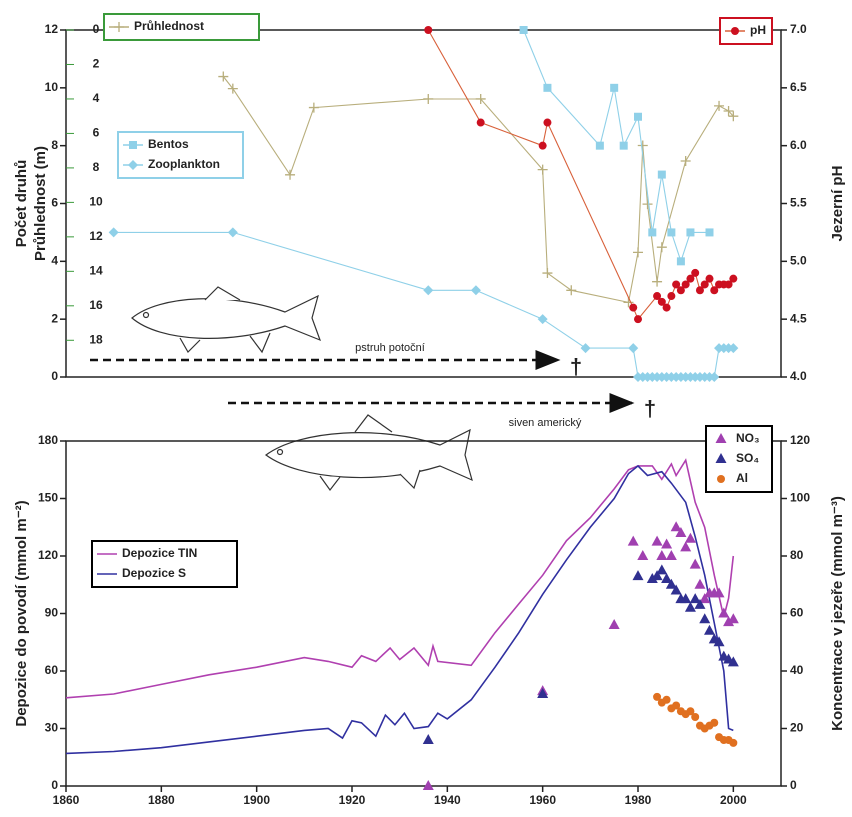  Describe the element at coordinates (742, 478) in the screenshot. I see `legend-label: Al` at that location.